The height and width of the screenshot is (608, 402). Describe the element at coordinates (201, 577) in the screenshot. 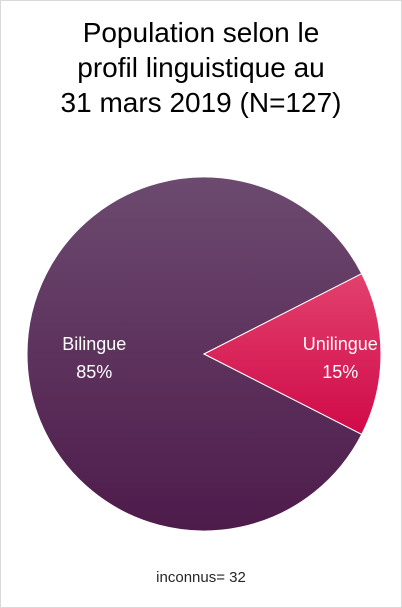

I see `unknown-count-note: inconnus= 32` at that location.